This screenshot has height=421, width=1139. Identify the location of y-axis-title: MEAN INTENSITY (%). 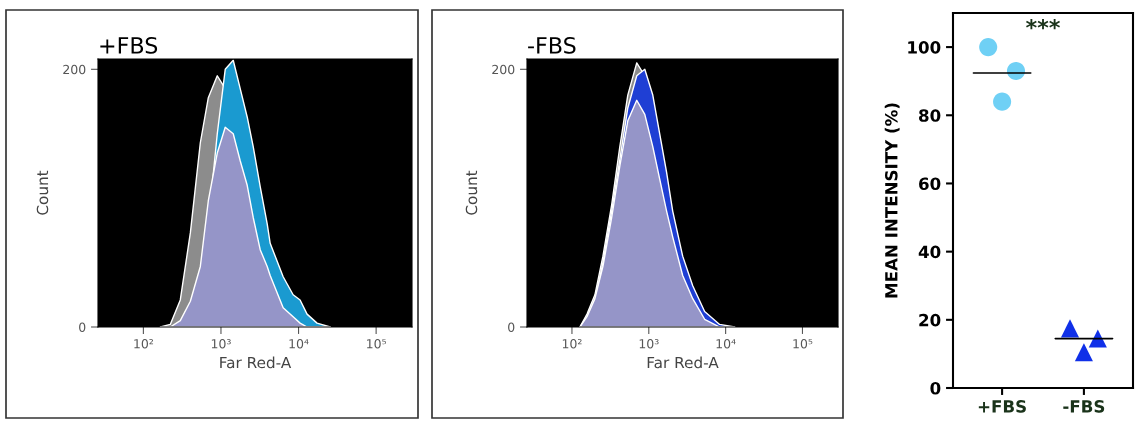
(892, 200).